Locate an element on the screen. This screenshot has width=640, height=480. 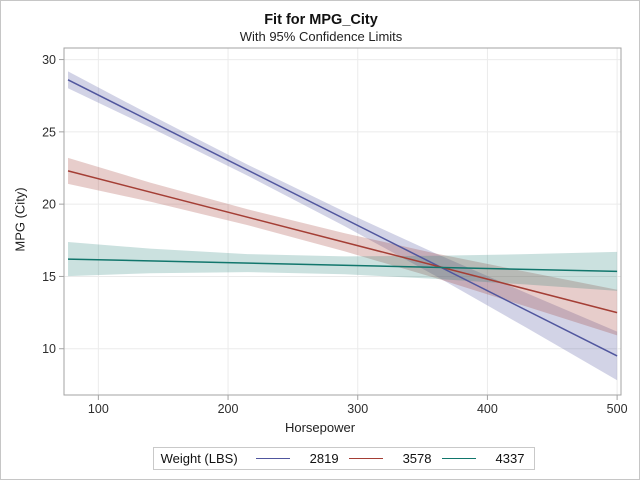
svg-text: 400 is located at coordinates (487, 409).